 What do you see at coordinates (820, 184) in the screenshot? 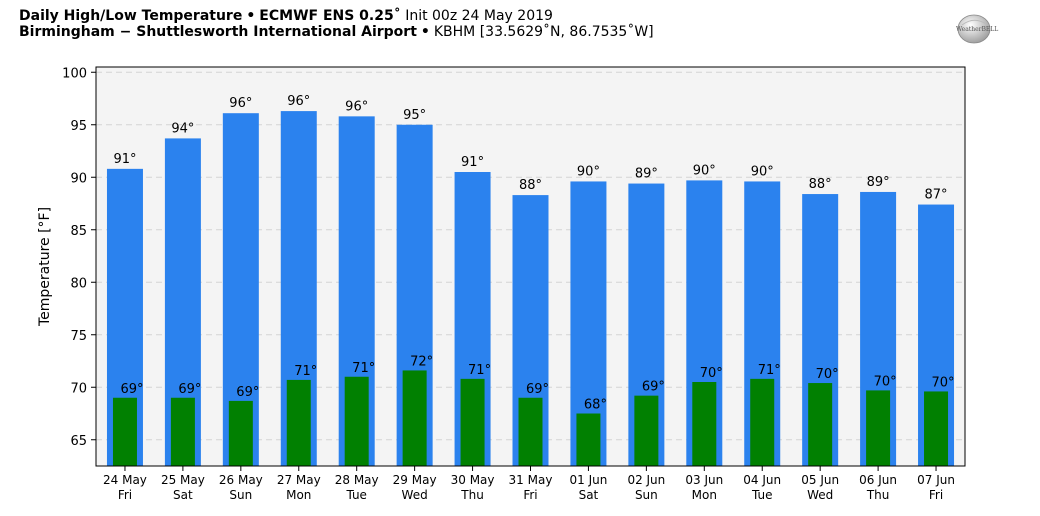
I see `high-label-12: 88°` at bounding box center [820, 184].